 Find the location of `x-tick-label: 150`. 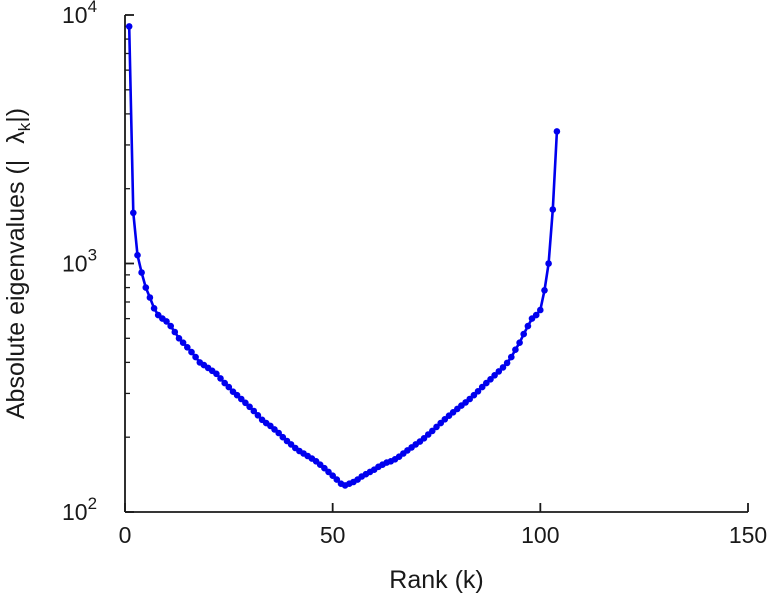

x-tick-label: 150 is located at coordinates (748, 535).